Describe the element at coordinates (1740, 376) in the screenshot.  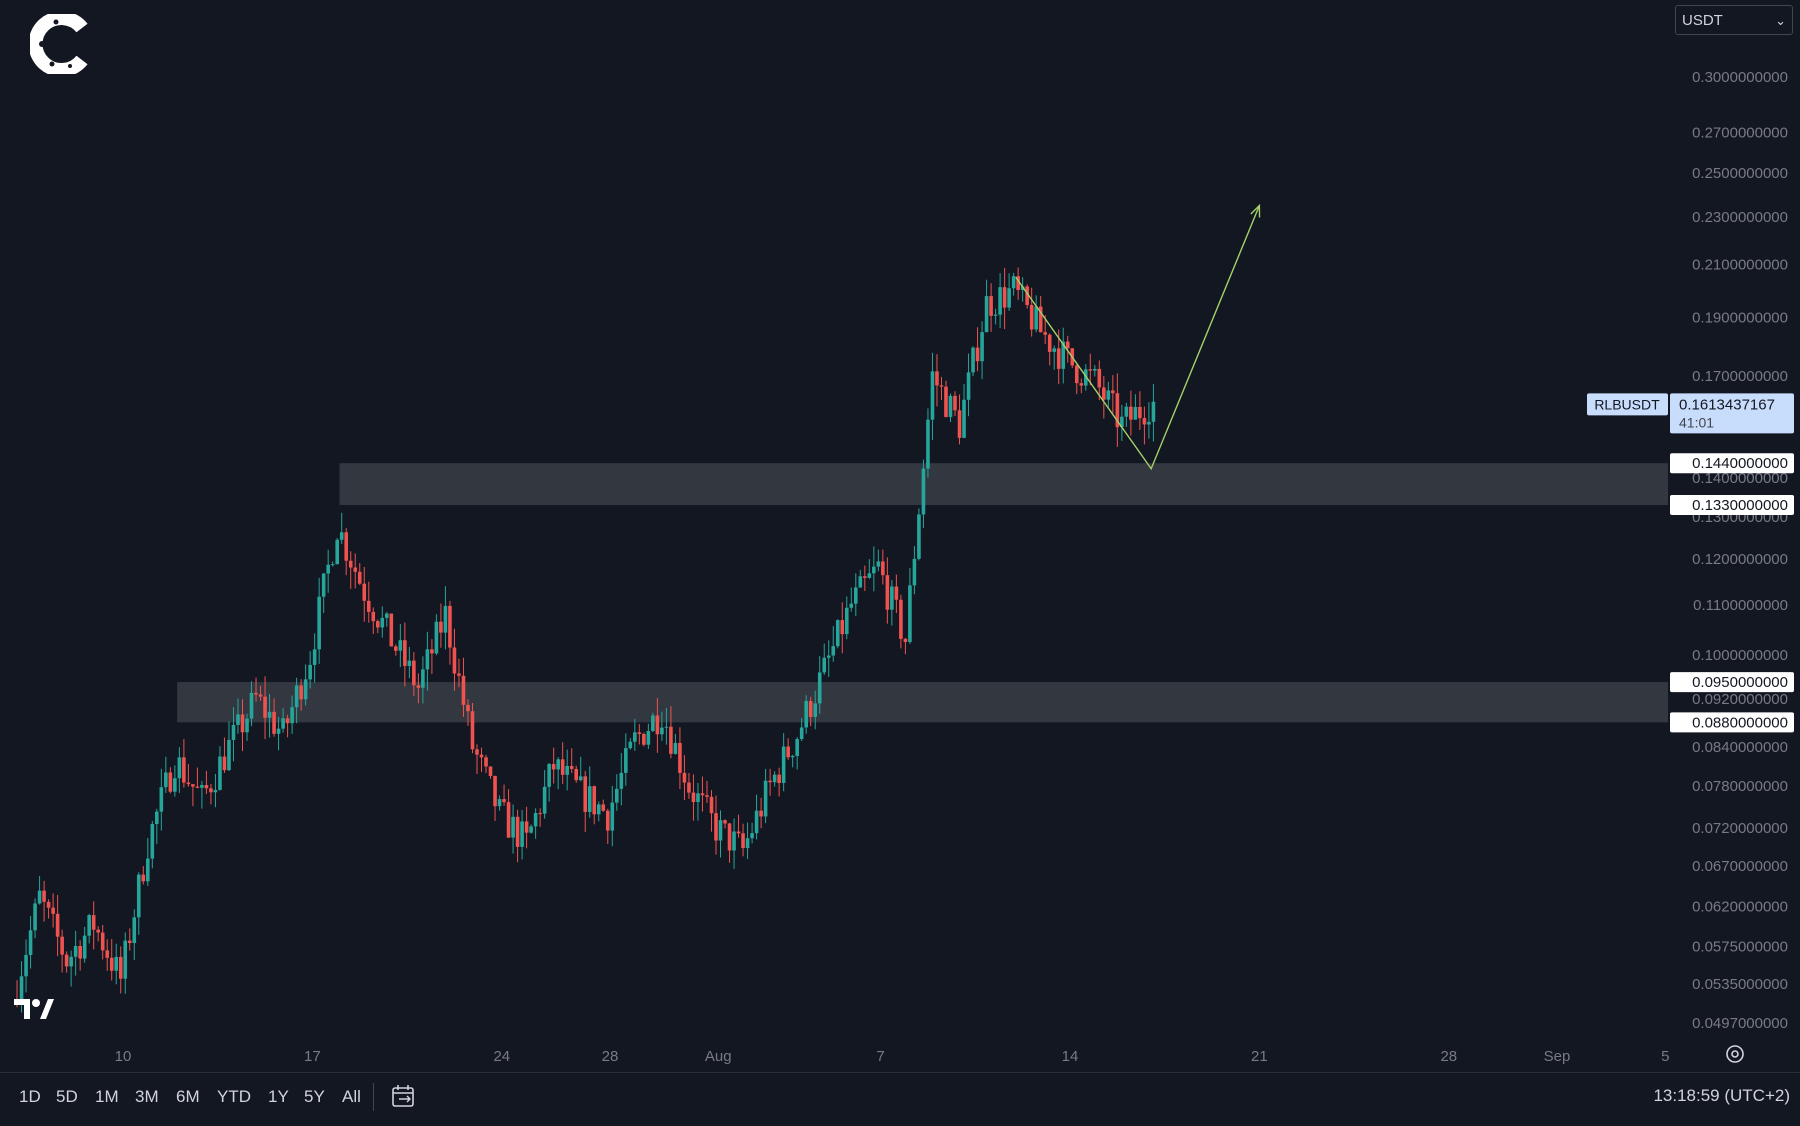
I see `price-axis-label-6: 0.1700000000` at that location.